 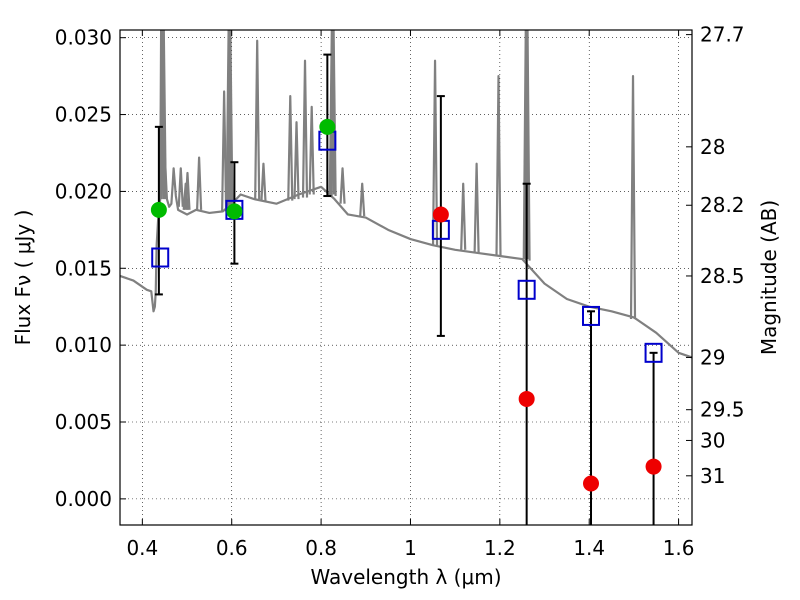 What do you see at coordinates (500, 548) in the screenshot?
I see `x-tick-label: 1.2` at bounding box center [500, 548].